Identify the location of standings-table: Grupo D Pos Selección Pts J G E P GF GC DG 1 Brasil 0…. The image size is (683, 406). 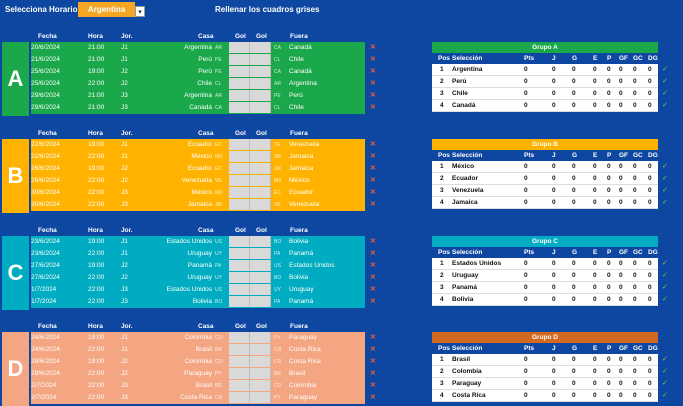
(545, 367).